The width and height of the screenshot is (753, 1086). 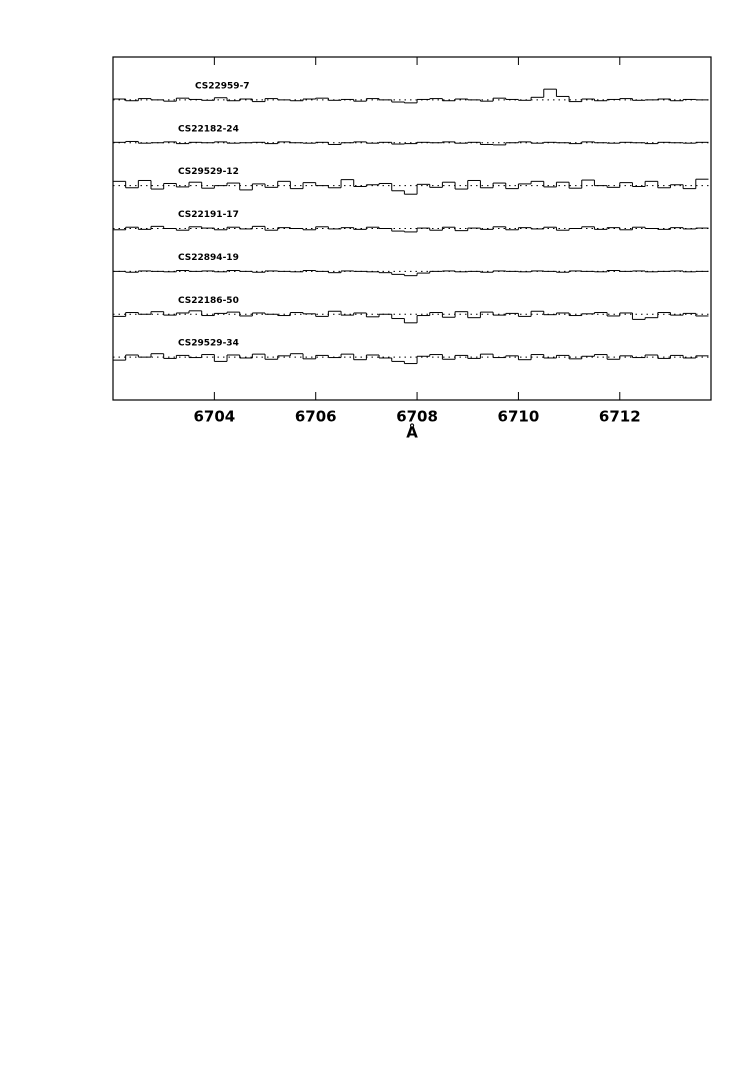 I want to click on spectrum-label: CS29529-34, so click(x=208, y=344).